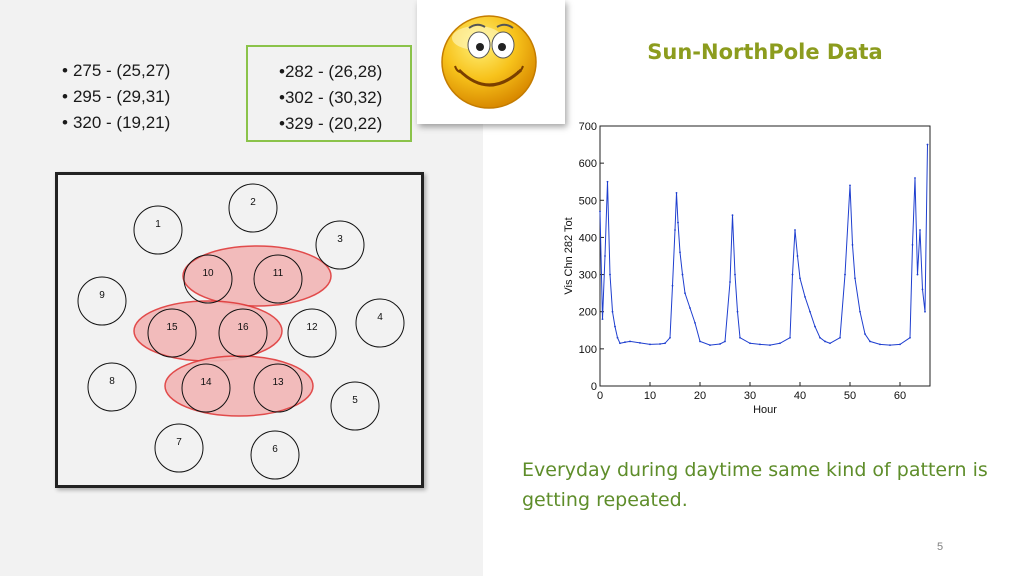 Image resolution: width=1024 pixels, height=576 pixels. I want to click on plot-frame, so click(765, 256).